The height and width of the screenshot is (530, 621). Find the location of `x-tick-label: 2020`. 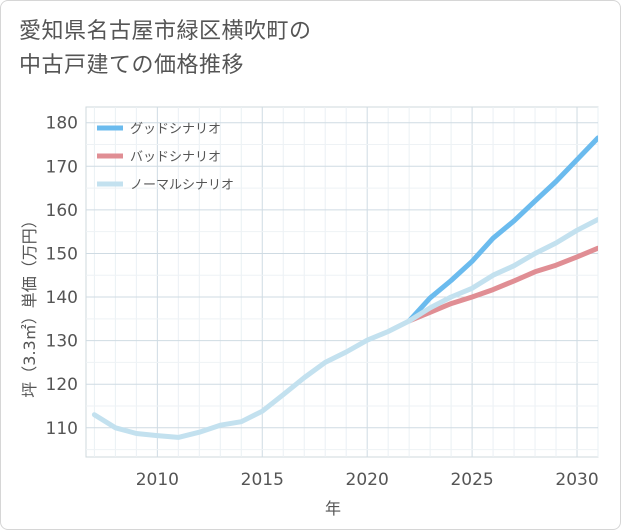

x-tick-label: 2020 is located at coordinates (367, 480).